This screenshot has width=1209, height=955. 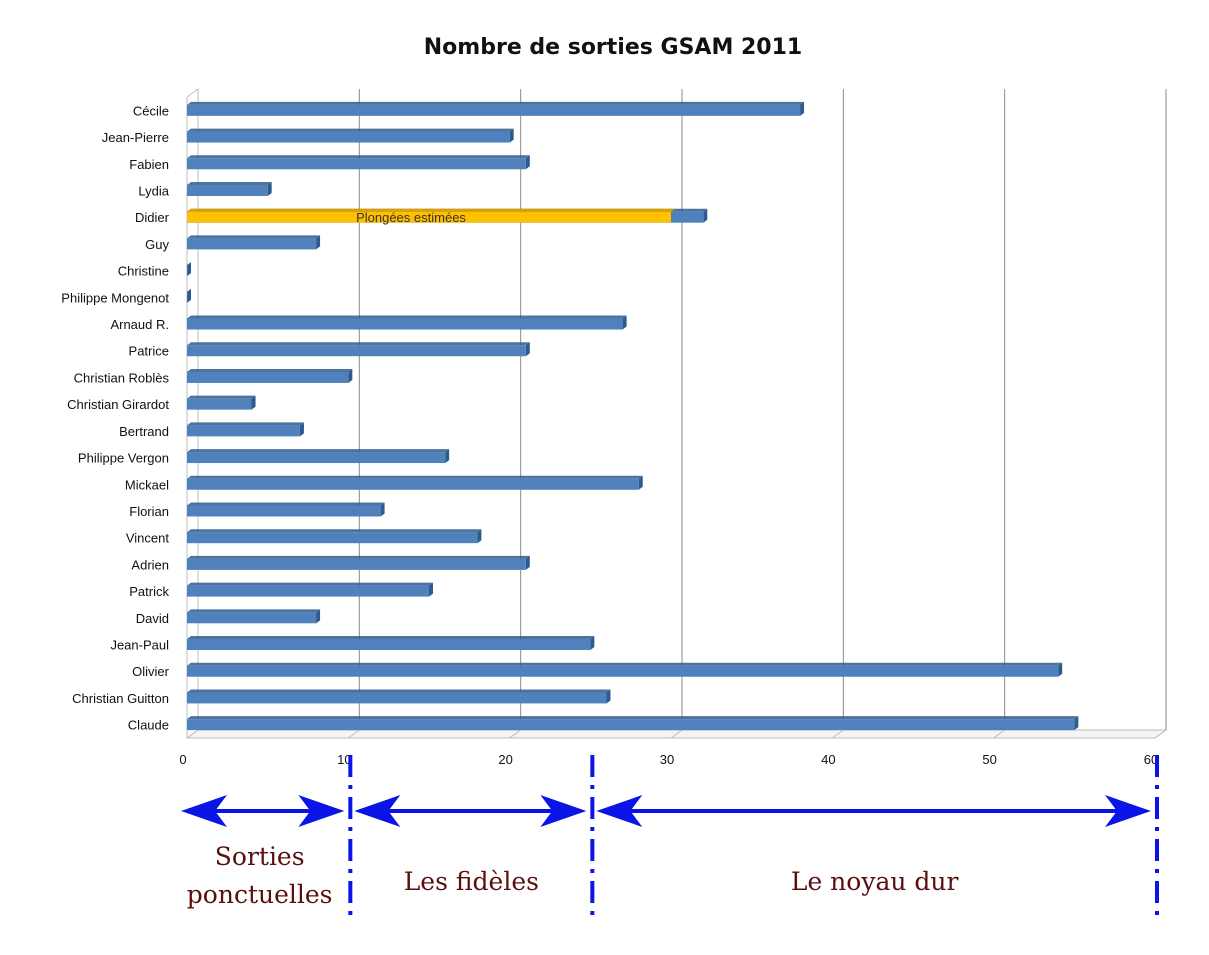 I want to click on x-tick-labels: 0 10 20 30 40 50 60, so click(x=668, y=759).